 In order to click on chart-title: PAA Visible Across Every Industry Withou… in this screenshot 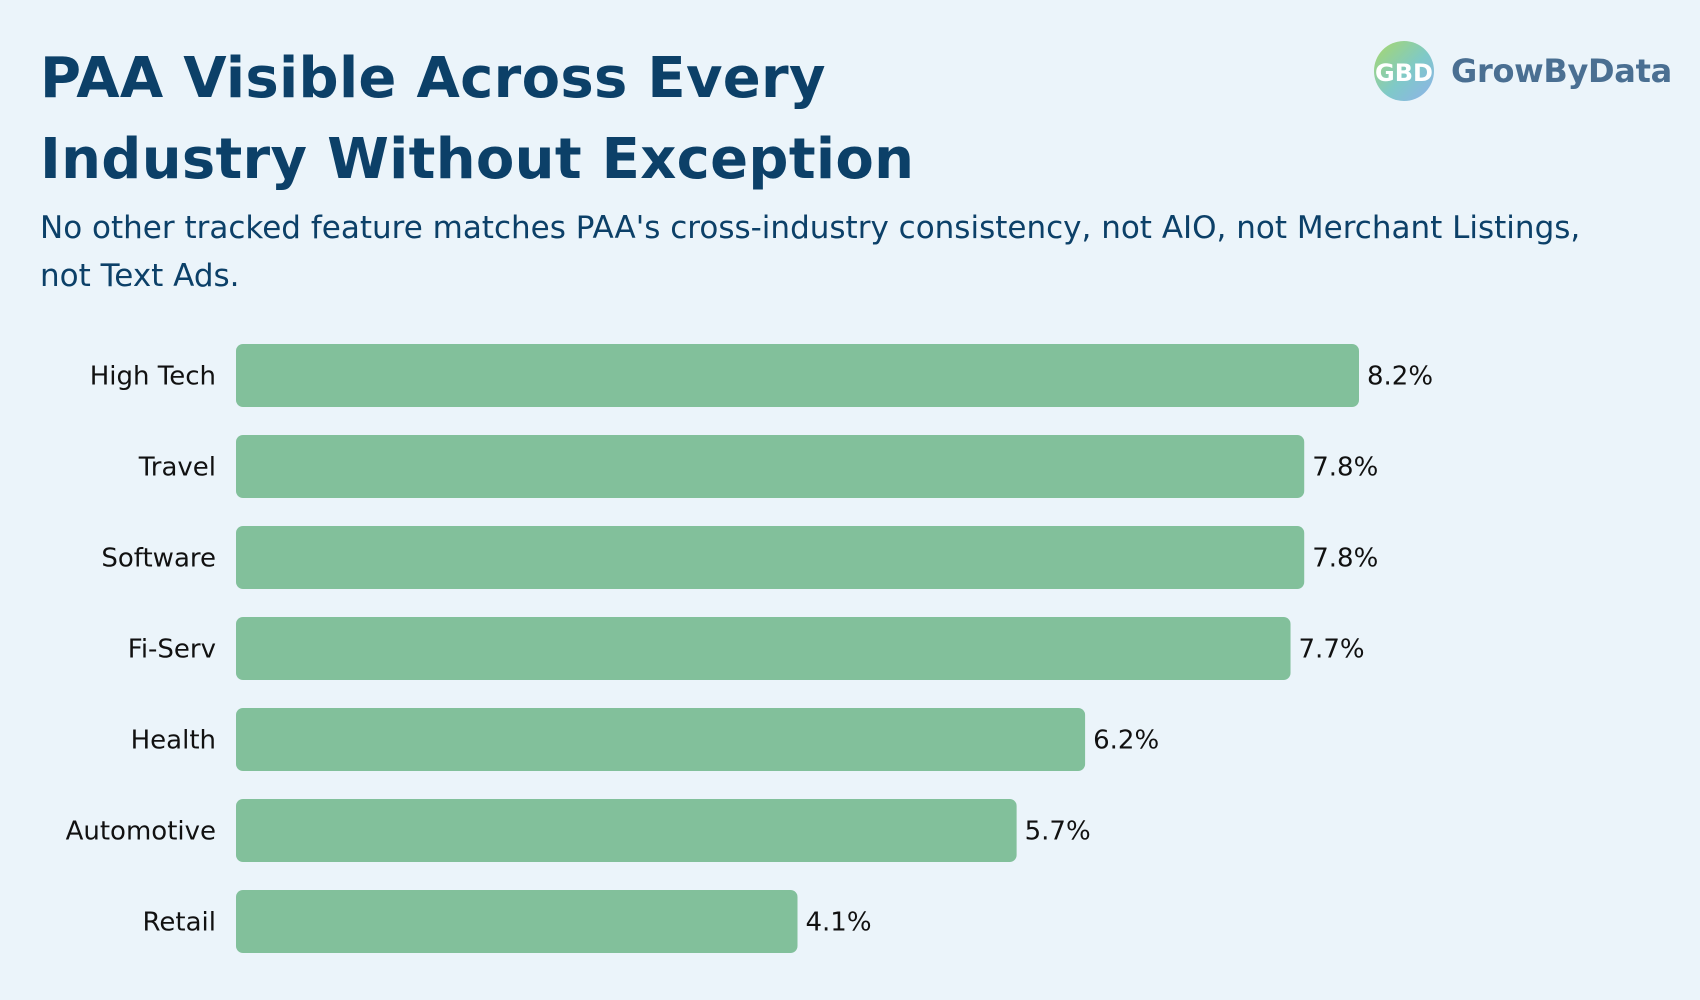, I will do `click(477, 119)`.